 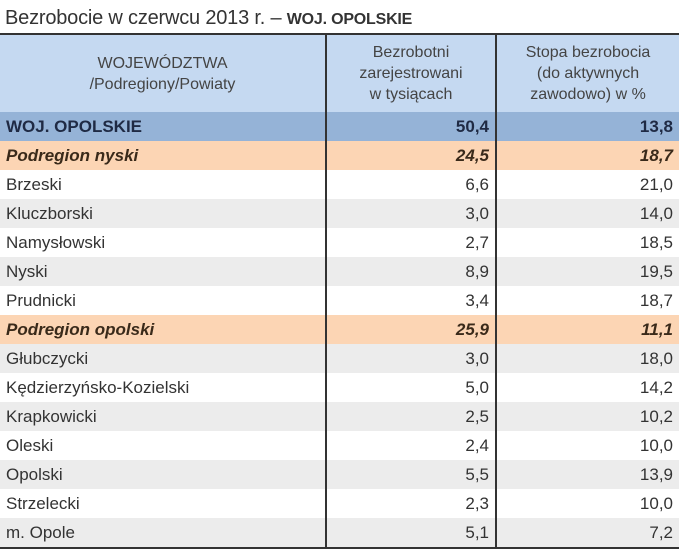 I want to click on unemployed-value: 5,1, so click(x=410, y=533).